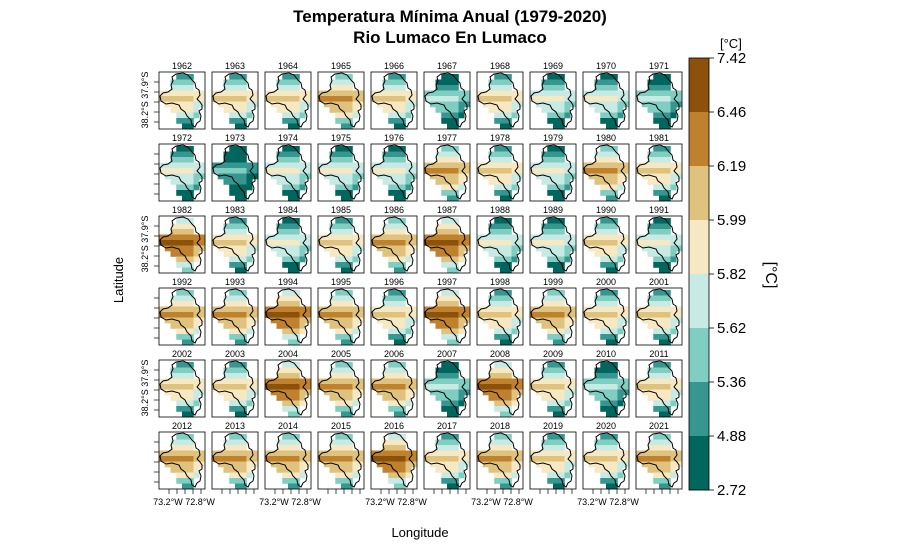 The width and height of the screenshot is (900, 560). Describe the element at coordinates (182, 138) in the screenshot. I see `panel-year-label: 1972` at that location.